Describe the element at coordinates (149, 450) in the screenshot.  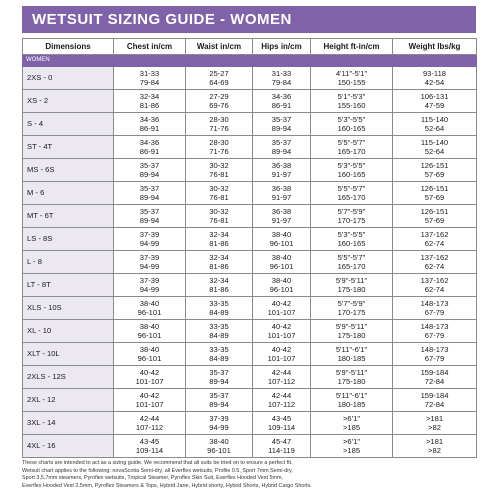
I see `measure-line: 109-114` at that location.